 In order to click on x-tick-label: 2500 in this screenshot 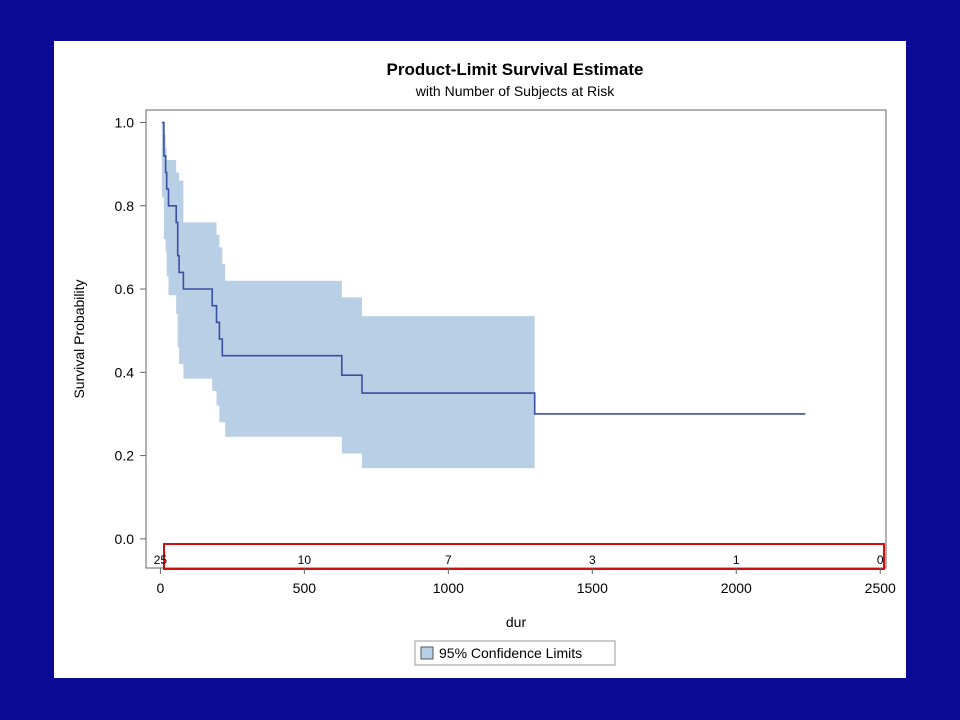, I will do `click(880, 588)`.